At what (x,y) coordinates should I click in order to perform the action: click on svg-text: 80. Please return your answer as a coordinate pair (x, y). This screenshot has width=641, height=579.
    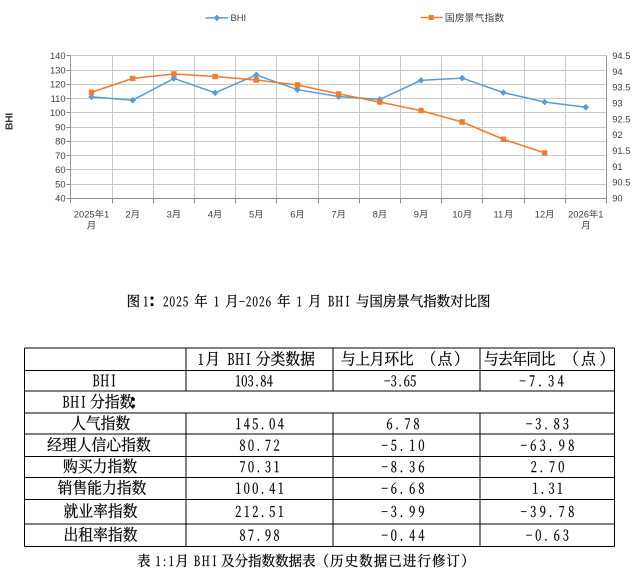
    Looking at the image, I should click on (60, 141).